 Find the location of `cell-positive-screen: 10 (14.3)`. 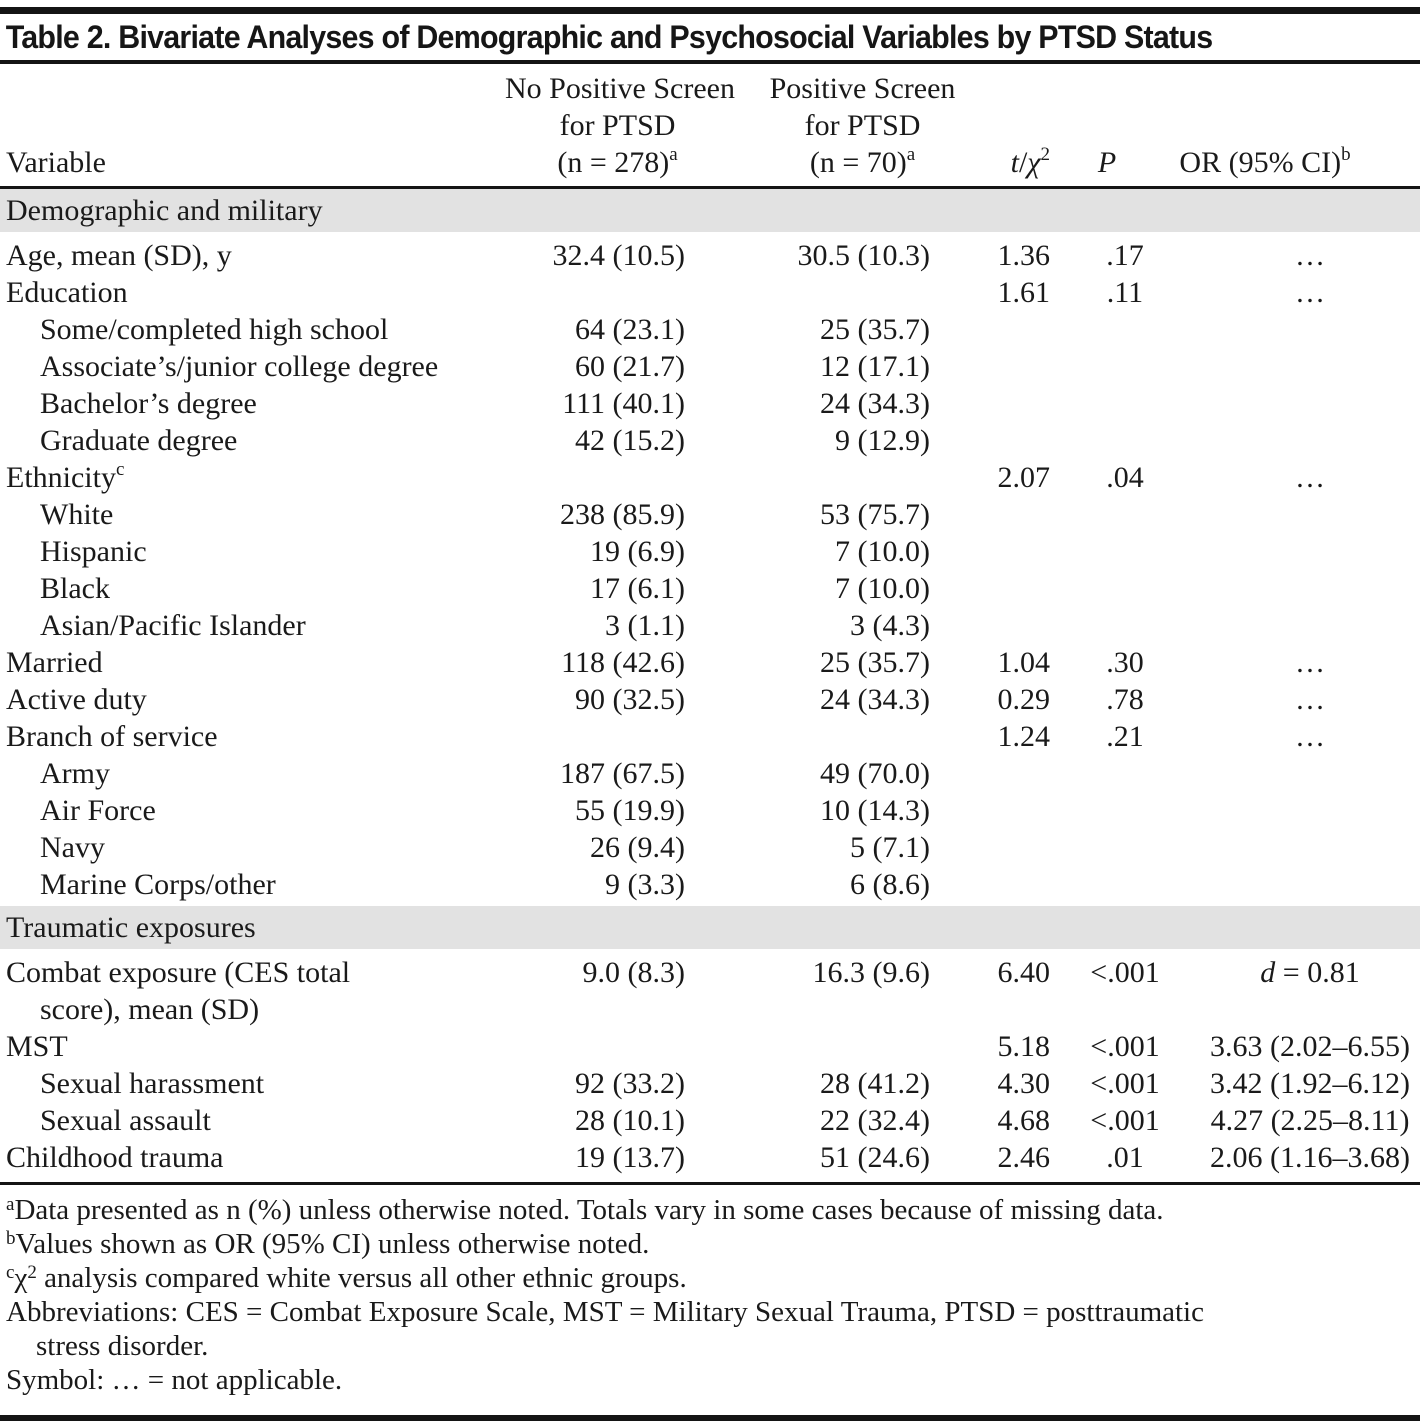

cell-positive-screen: 10 (14.3) is located at coordinates (875, 810).